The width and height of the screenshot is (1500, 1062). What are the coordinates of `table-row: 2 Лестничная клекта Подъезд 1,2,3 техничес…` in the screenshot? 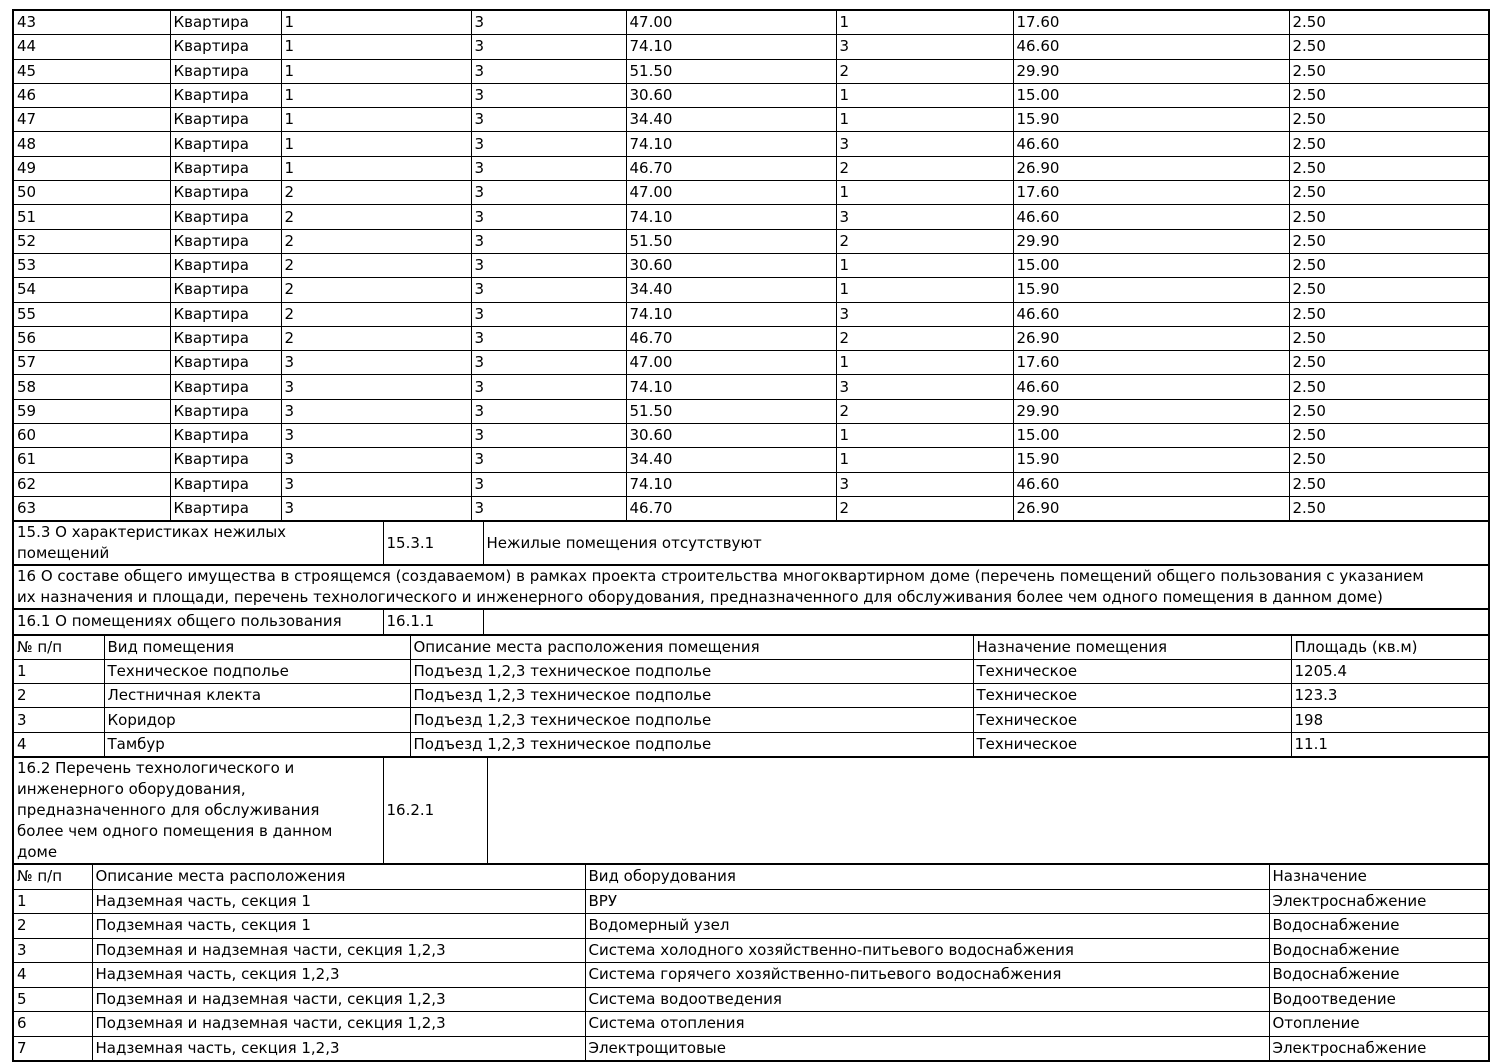 It's located at (751, 696).